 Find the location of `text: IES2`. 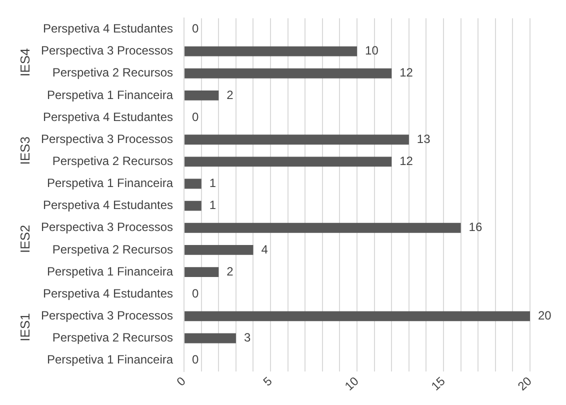

text: IES2 is located at coordinates (25, 239).